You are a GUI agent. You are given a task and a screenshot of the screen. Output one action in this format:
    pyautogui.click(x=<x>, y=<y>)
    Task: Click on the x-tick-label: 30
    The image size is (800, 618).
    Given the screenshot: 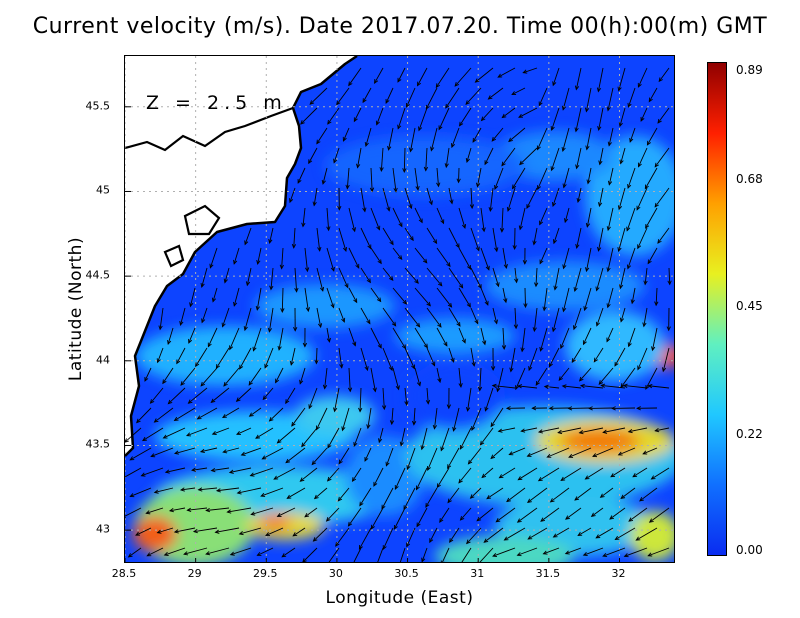 What is the action you would take?
    pyautogui.click(x=335, y=573)
    